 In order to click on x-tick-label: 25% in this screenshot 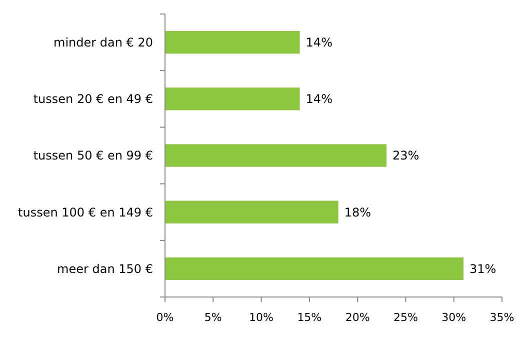, I will do `click(405, 317)`.